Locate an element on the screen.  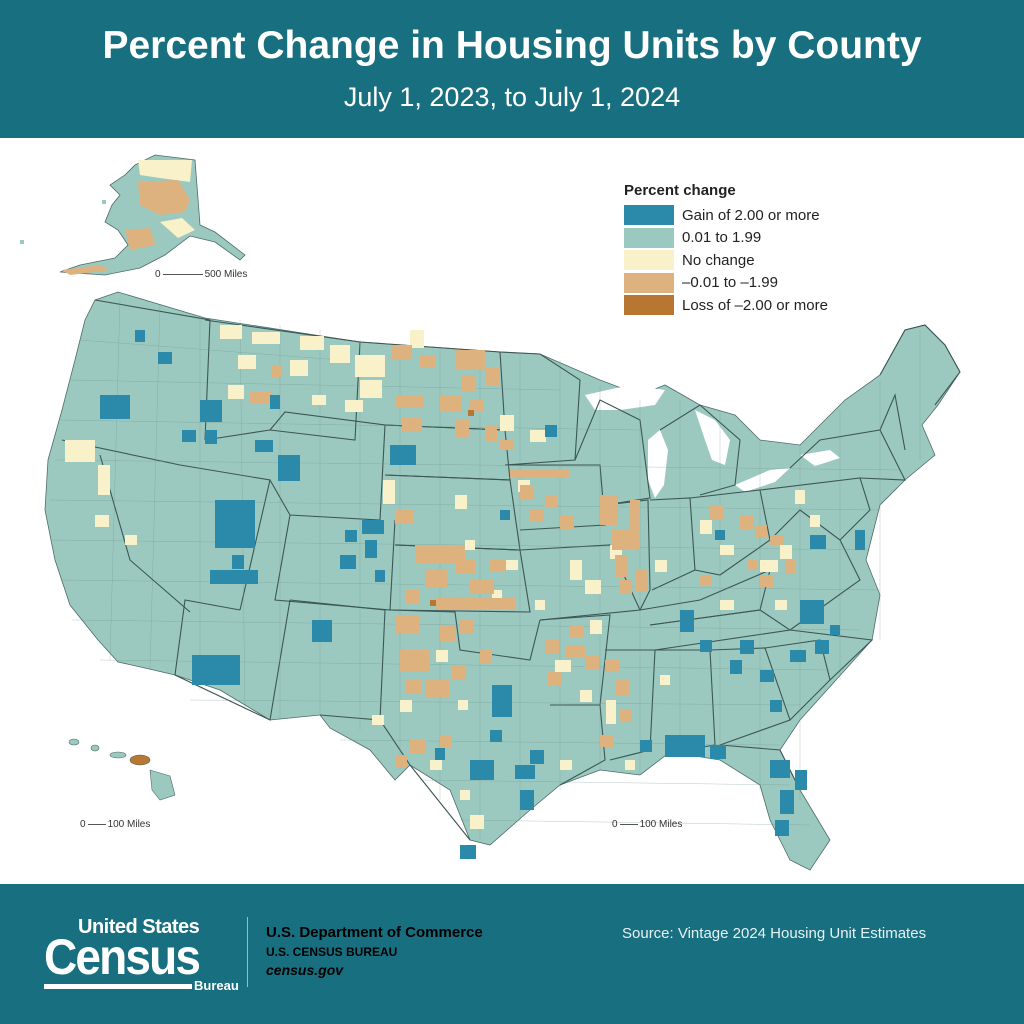
alaska-inset is located at coordinates (133, 215).